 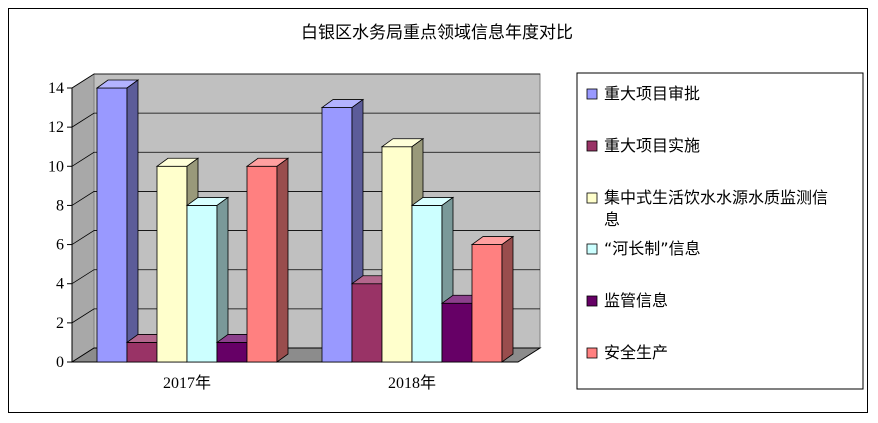 What do you see at coordinates (636, 352) in the screenshot?
I see `legend-label: 安全生产` at bounding box center [636, 352].